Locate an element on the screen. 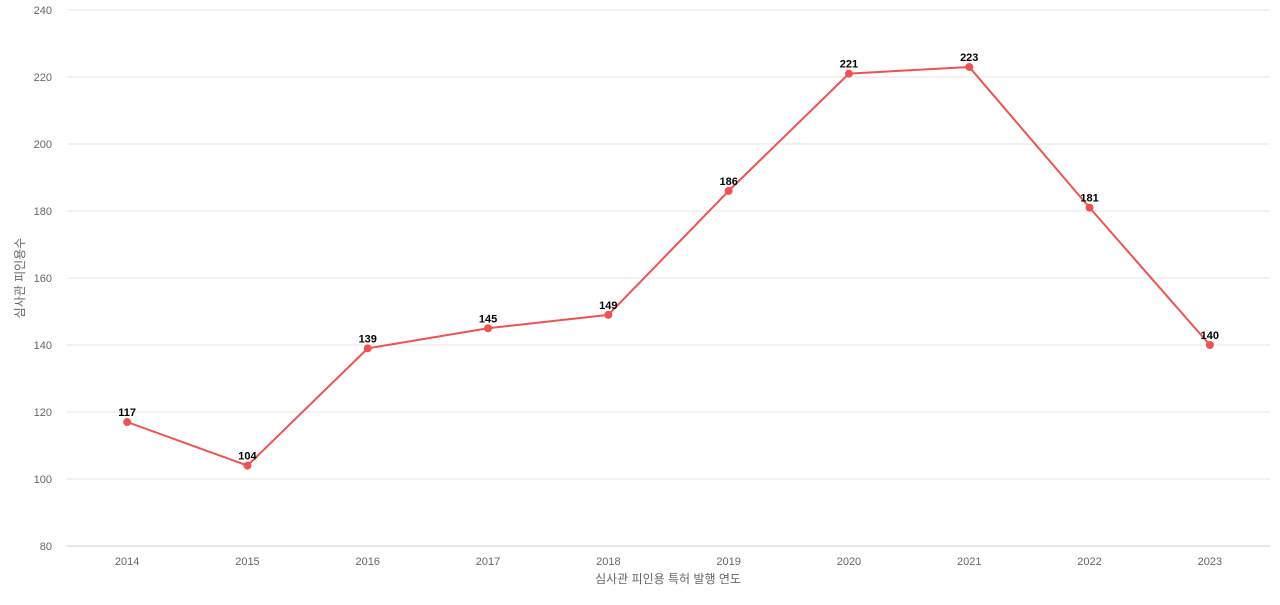  x-tick-label: 2020 is located at coordinates (849, 562).